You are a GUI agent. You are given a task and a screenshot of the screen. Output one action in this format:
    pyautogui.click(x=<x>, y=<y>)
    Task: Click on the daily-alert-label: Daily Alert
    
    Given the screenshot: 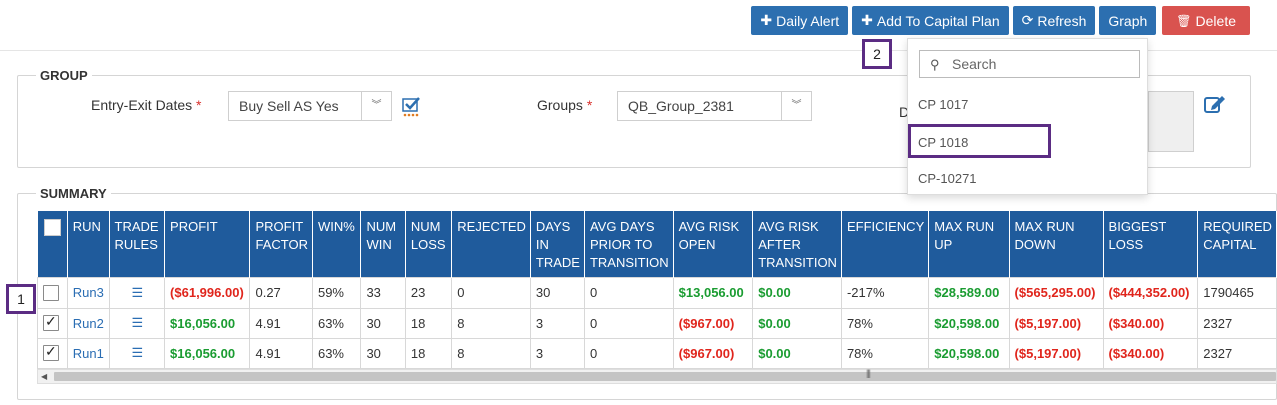 What is the action you would take?
    pyautogui.click(x=808, y=20)
    